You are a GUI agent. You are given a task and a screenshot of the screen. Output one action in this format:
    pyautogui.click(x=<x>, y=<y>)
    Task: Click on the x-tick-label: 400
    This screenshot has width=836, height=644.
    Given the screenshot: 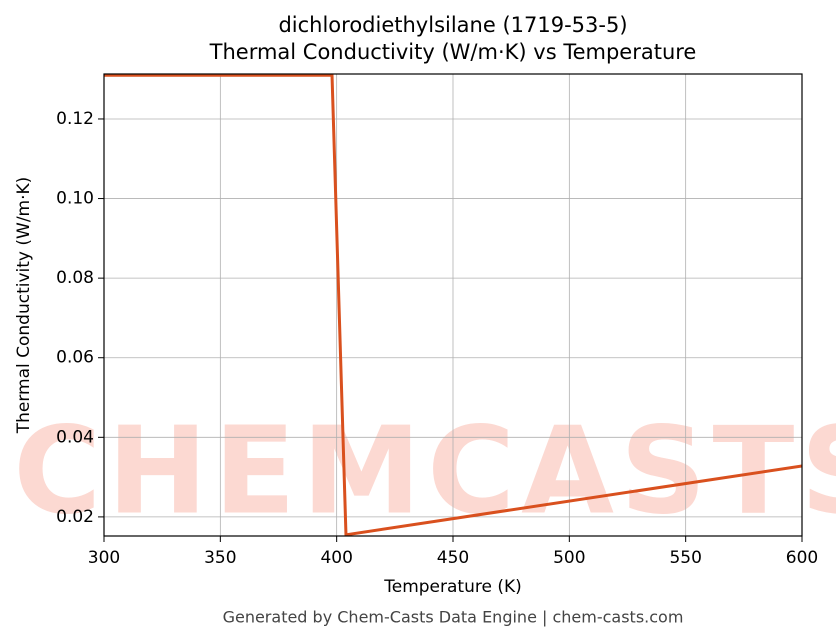 What is the action you would take?
    pyautogui.click(x=336, y=558)
    